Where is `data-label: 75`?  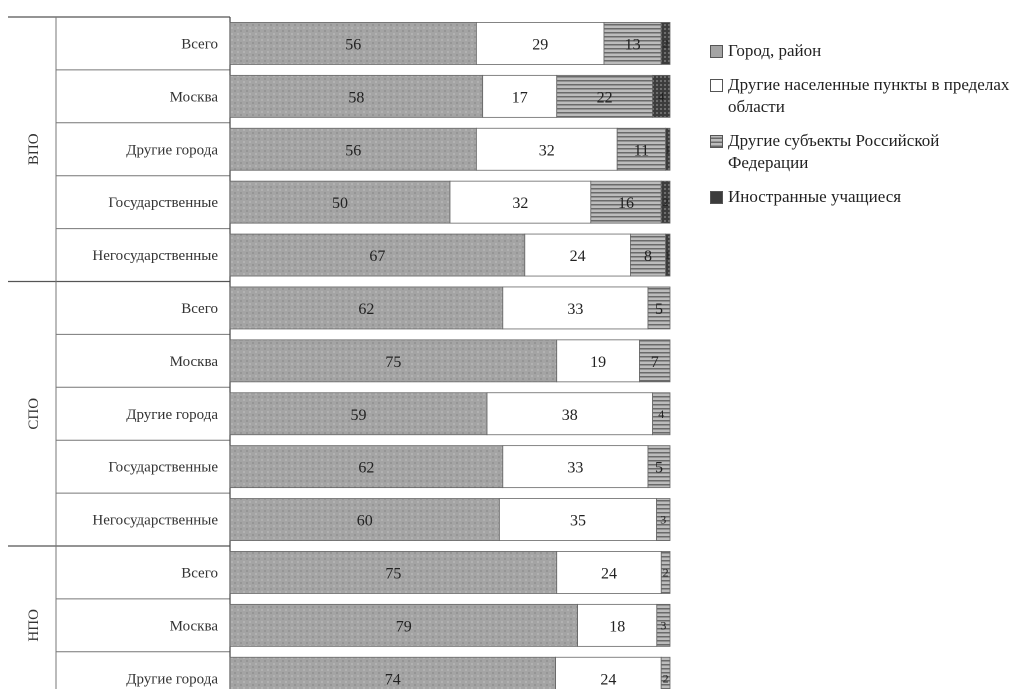 data-label: 75 is located at coordinates (393, 362).